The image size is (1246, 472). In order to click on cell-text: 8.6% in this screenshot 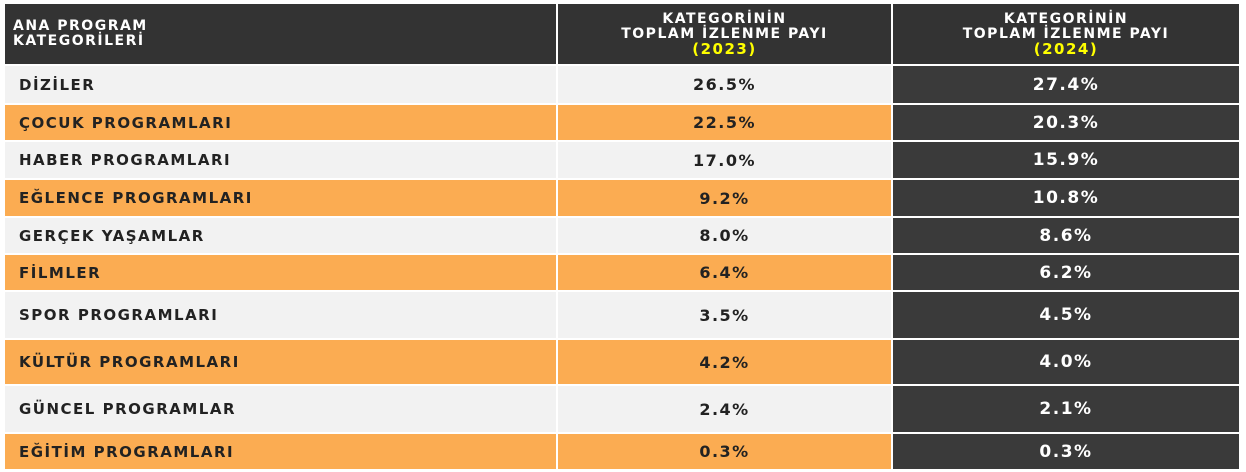, I will do `click(1066, 235)`.